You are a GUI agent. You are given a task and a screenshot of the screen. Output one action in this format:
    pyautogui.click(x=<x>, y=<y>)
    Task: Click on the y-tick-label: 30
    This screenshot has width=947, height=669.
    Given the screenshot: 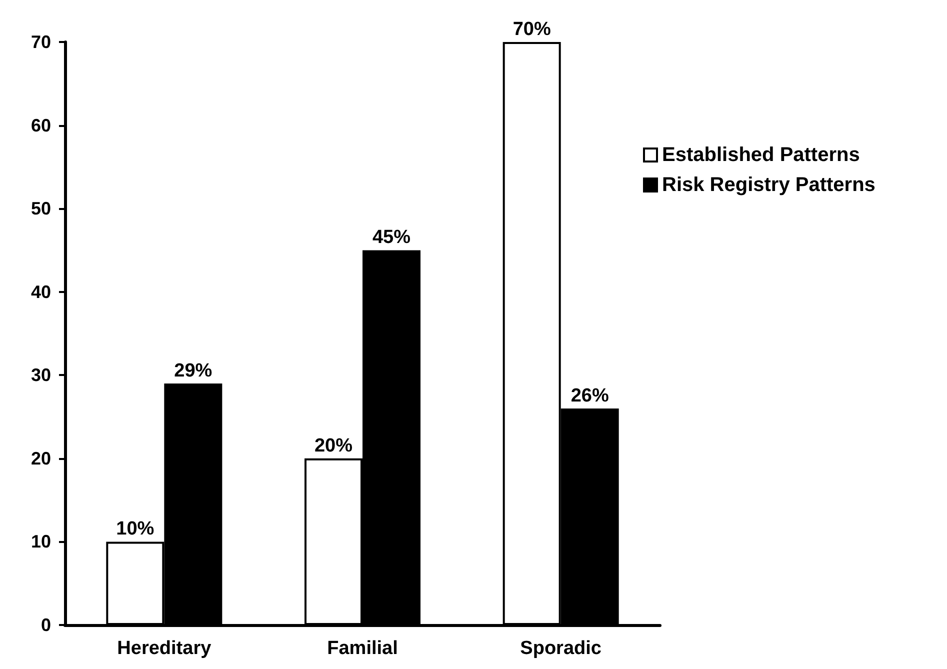 What is the action you would take?
    pyautogui.click(x=40, y=375)
    